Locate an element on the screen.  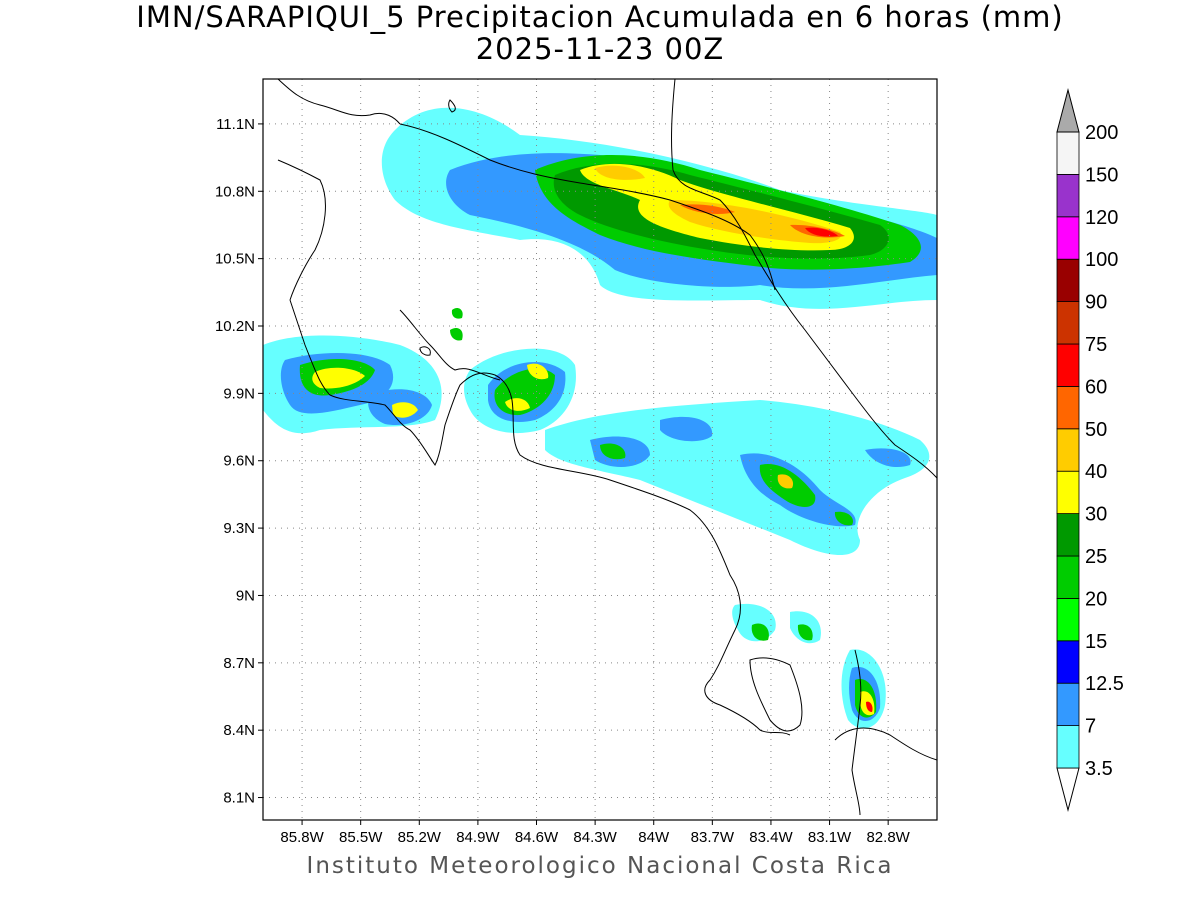
lon-tick-label: 85.8W is located at coordinates (302, 837).